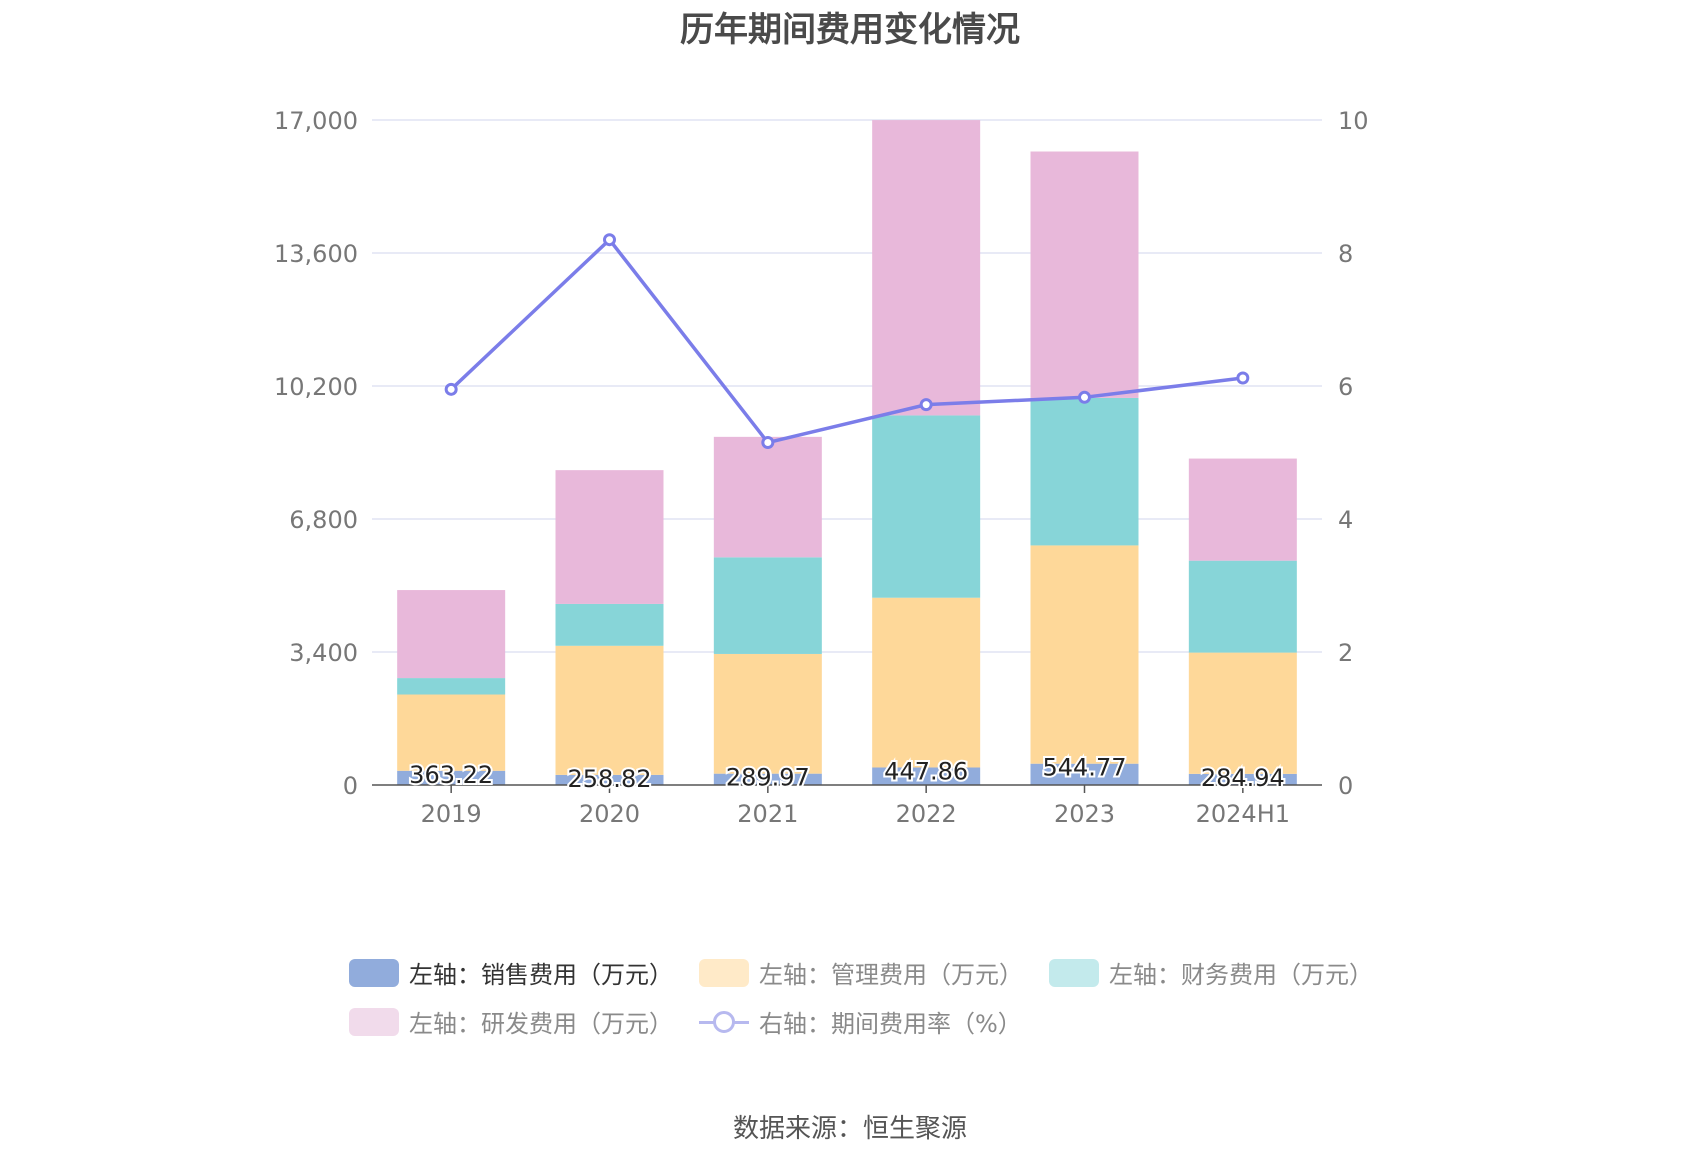 Image resolution: width=1700 pixels, height=1150 pixels. Describe the element at coordinates (847, 773) in the screenshot. I see `data-labels: 363.22 258.82 289.97 447.86 544.77 284.94` at that location.